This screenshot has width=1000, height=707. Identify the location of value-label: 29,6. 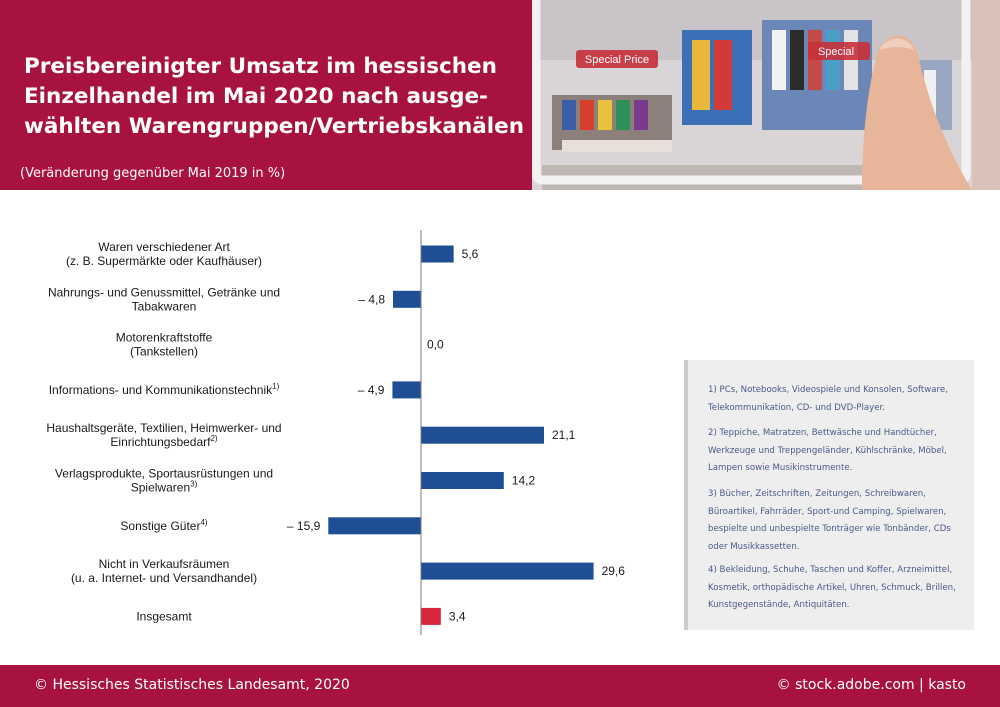
(614, 571).